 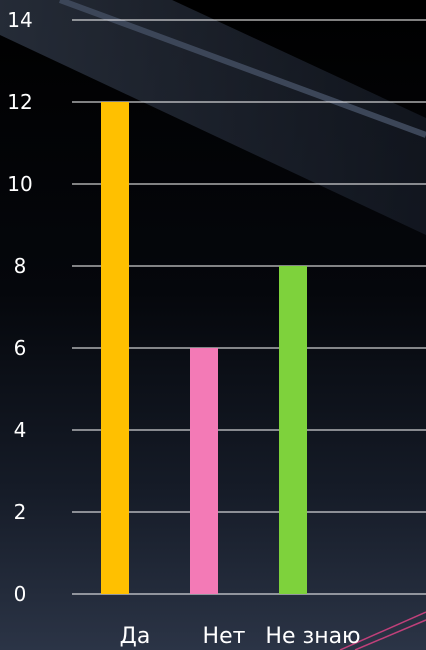 What do you see at coordinates (20, 266) in the screenshot?
I see `y-tick-label: 8` at bounding box center [20, 266].